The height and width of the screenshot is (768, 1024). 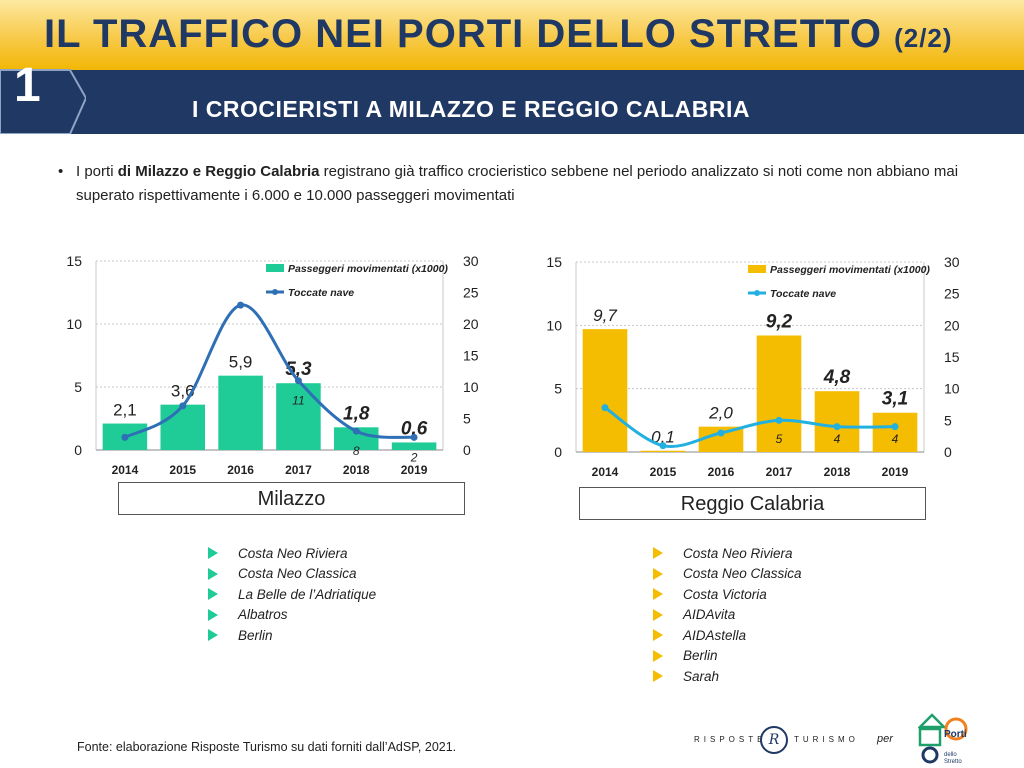 What do you see at coordinates (414, 470) in the screenshot?
I see `milazzo-x-tick: 2019` at bounding box center [414, 470].